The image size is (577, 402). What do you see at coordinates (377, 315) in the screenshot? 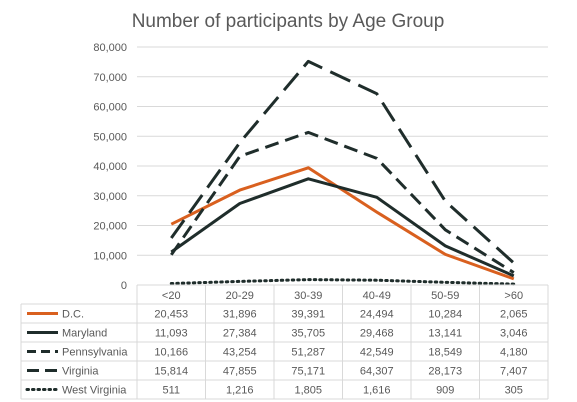
I see `data-label: 24,494` at bounding box center [377, 315].